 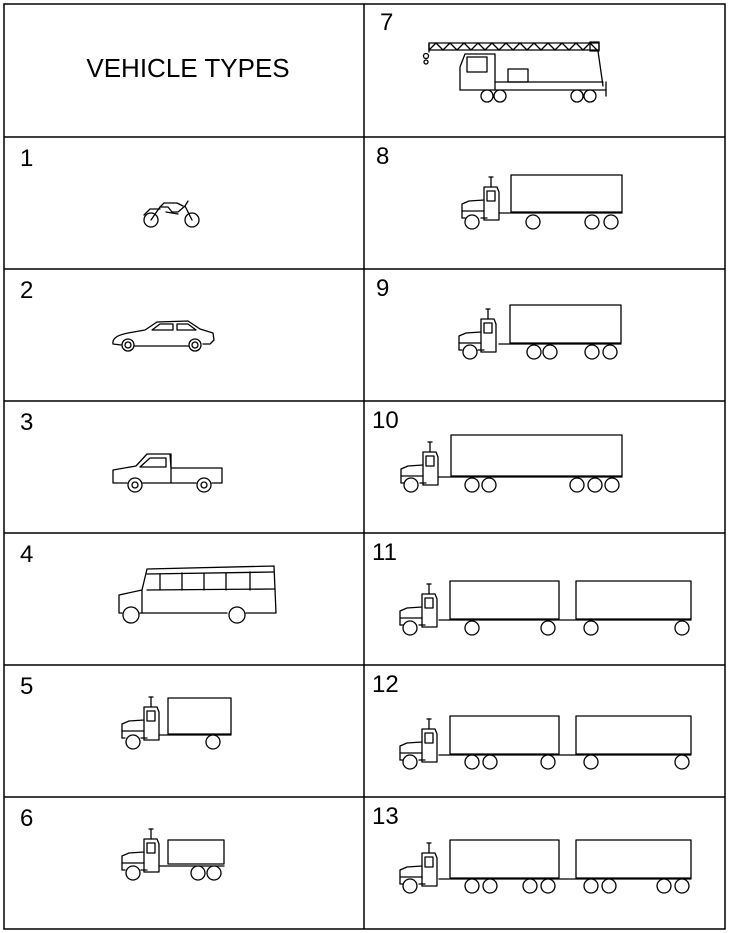 What do you see at coordinates (163, 336) in the screenshot?
I see `passenger-car-icon` at bounding box center [163, 336].